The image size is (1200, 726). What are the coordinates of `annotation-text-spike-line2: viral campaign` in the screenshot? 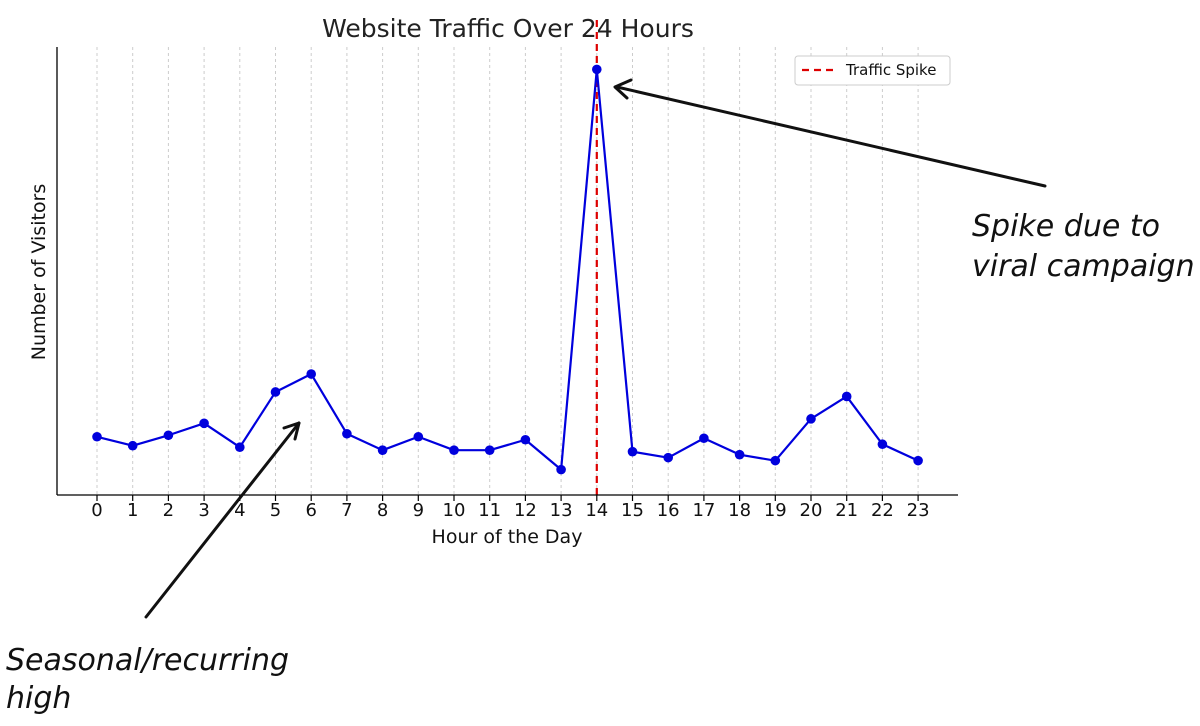 It's located at (1083, 266).